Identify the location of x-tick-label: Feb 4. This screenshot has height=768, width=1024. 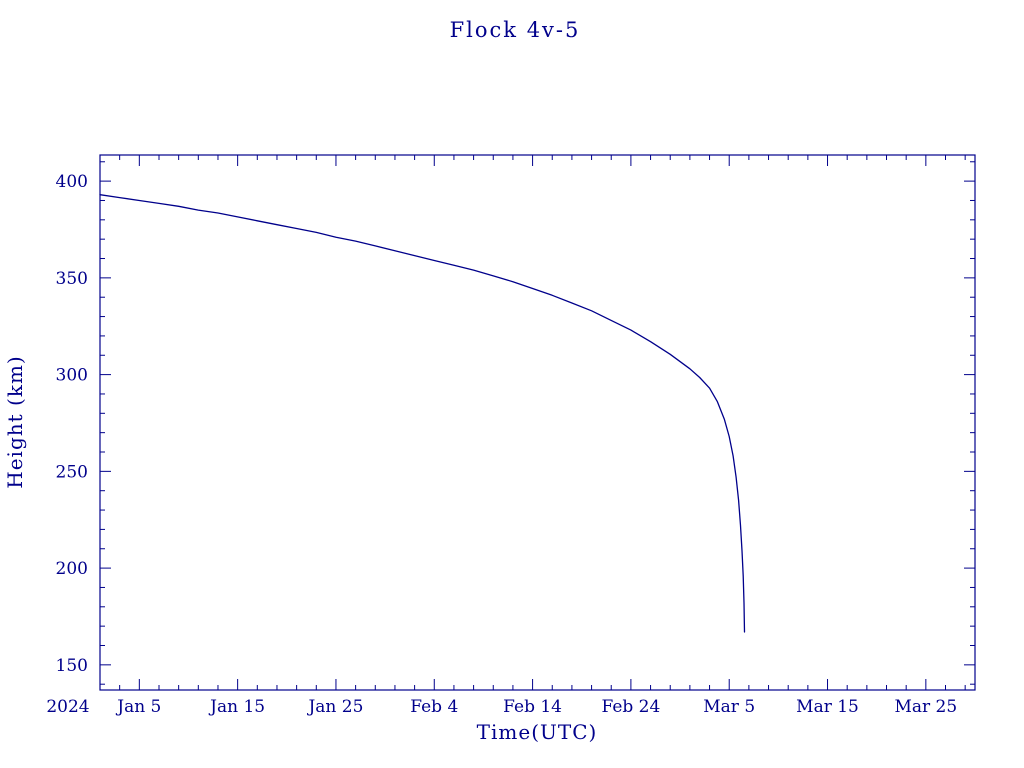
(434, 707).